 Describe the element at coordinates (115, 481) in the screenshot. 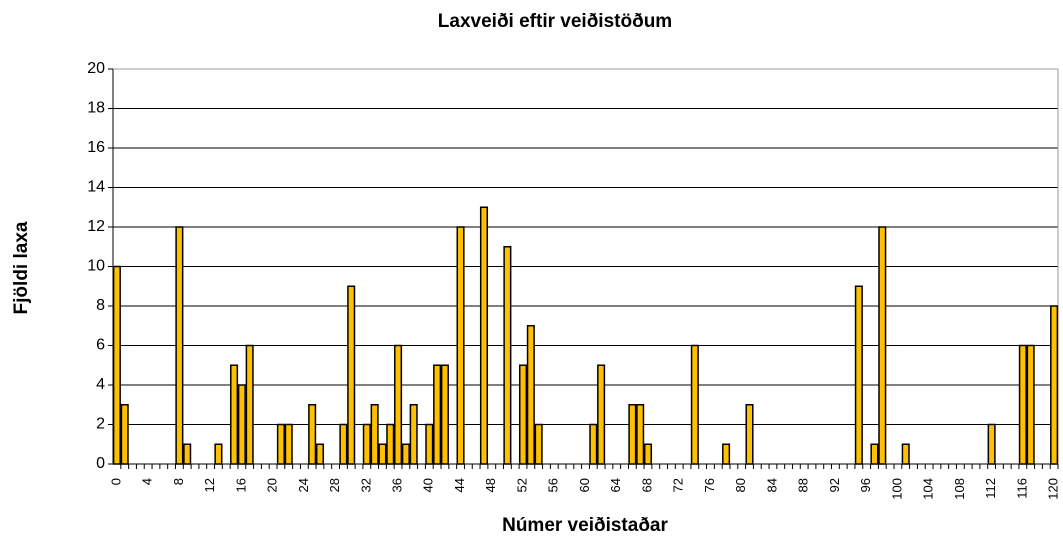

I see `x-tick-label: 0` at that location.